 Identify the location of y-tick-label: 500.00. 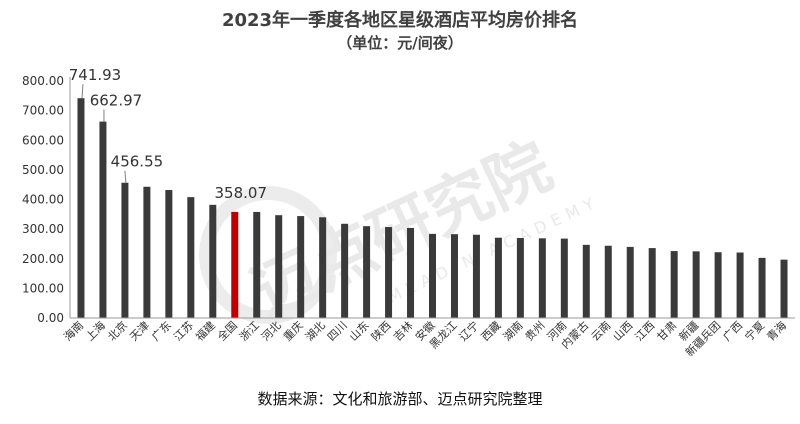
(43, 170).